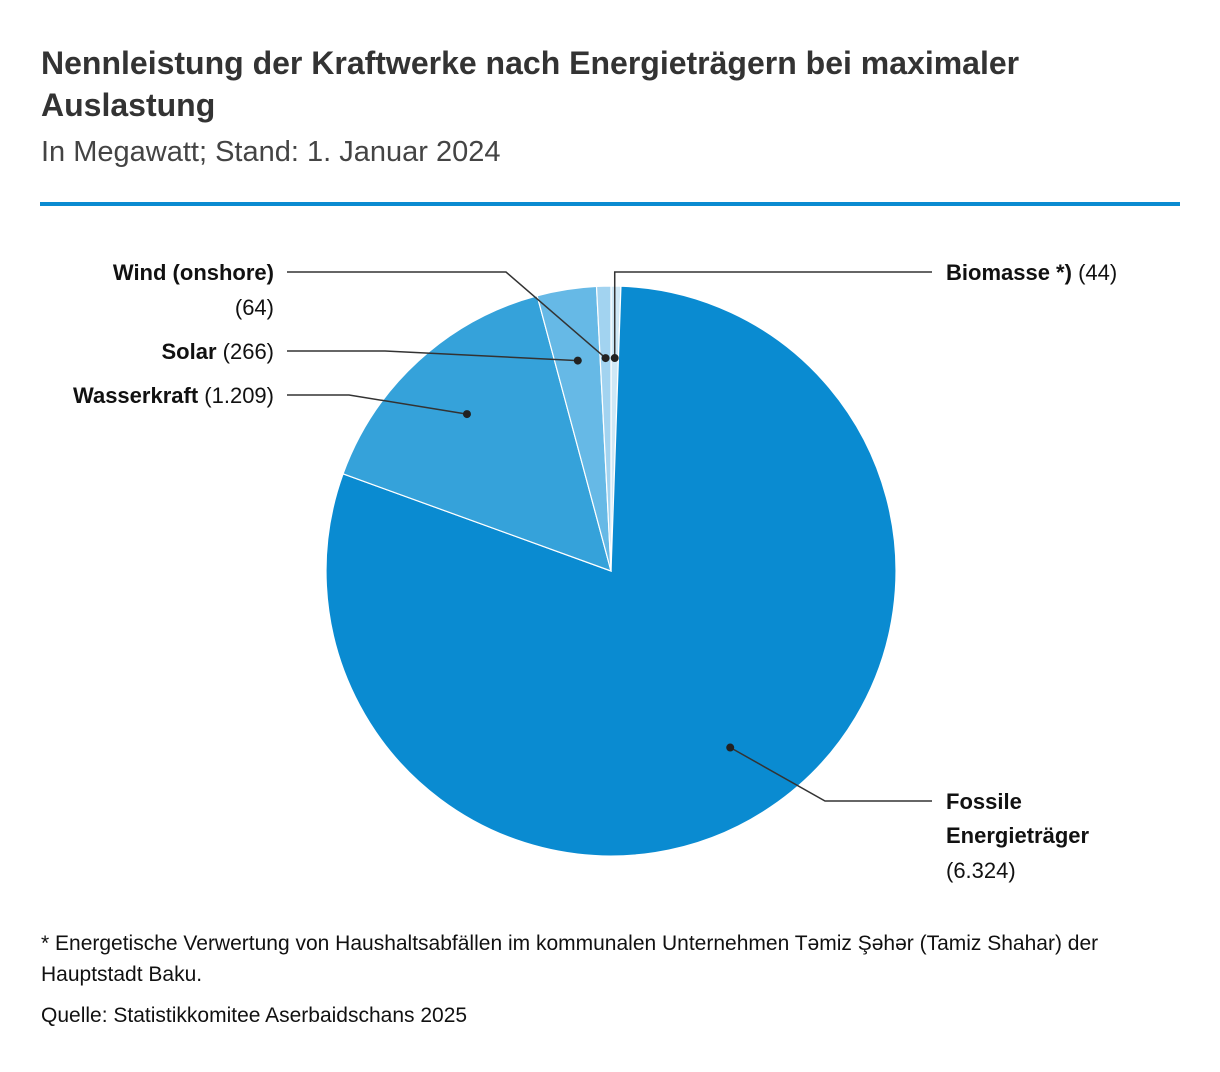  I want to click on label-wind: Wind (onshore), so click(193, 272).